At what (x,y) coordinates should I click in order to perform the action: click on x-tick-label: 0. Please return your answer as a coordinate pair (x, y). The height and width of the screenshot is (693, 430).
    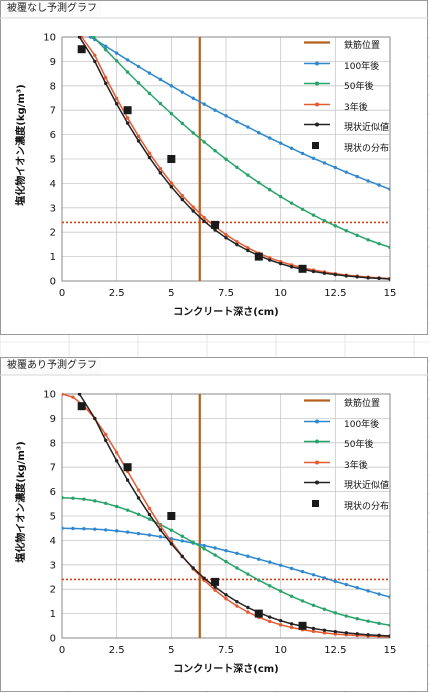
    Looking at the image, I should click on (62, 650).